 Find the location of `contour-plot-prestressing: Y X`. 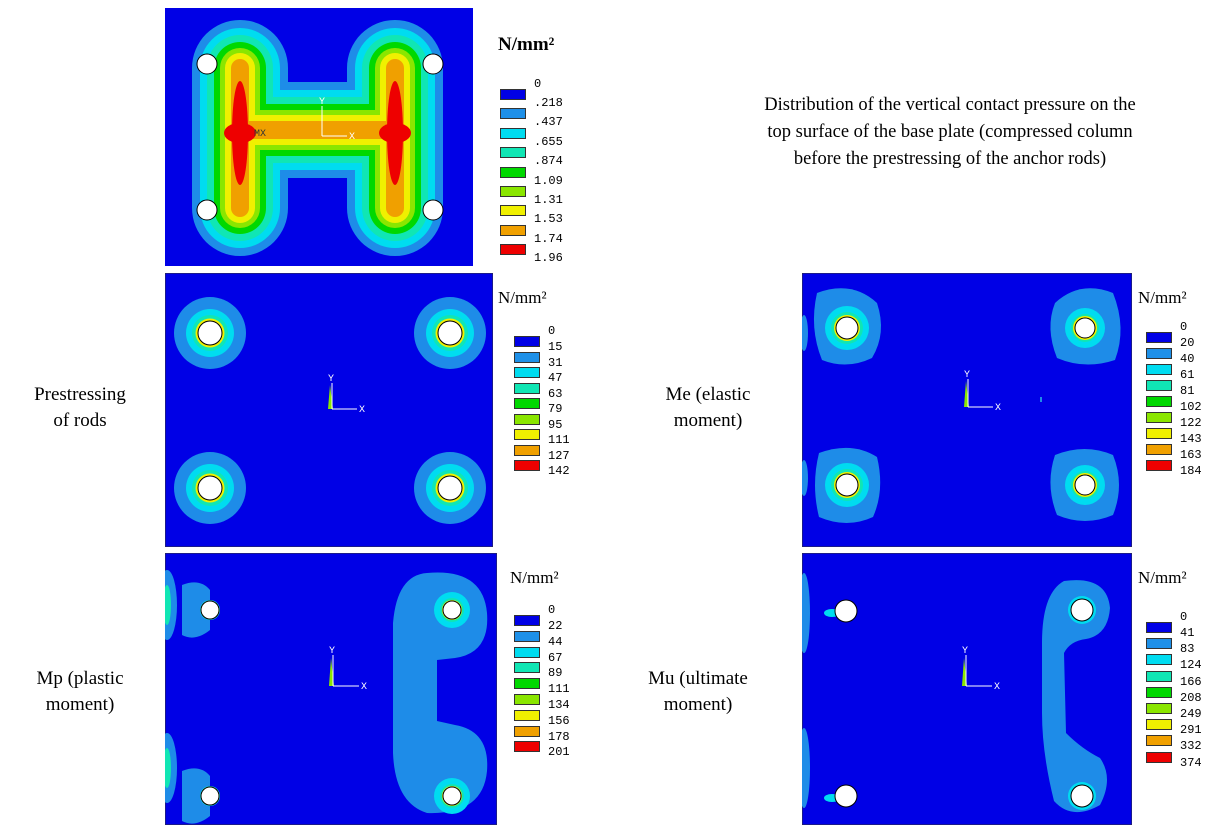

contour-plot-prestressing: Y X is located at coordinates (329, 410).